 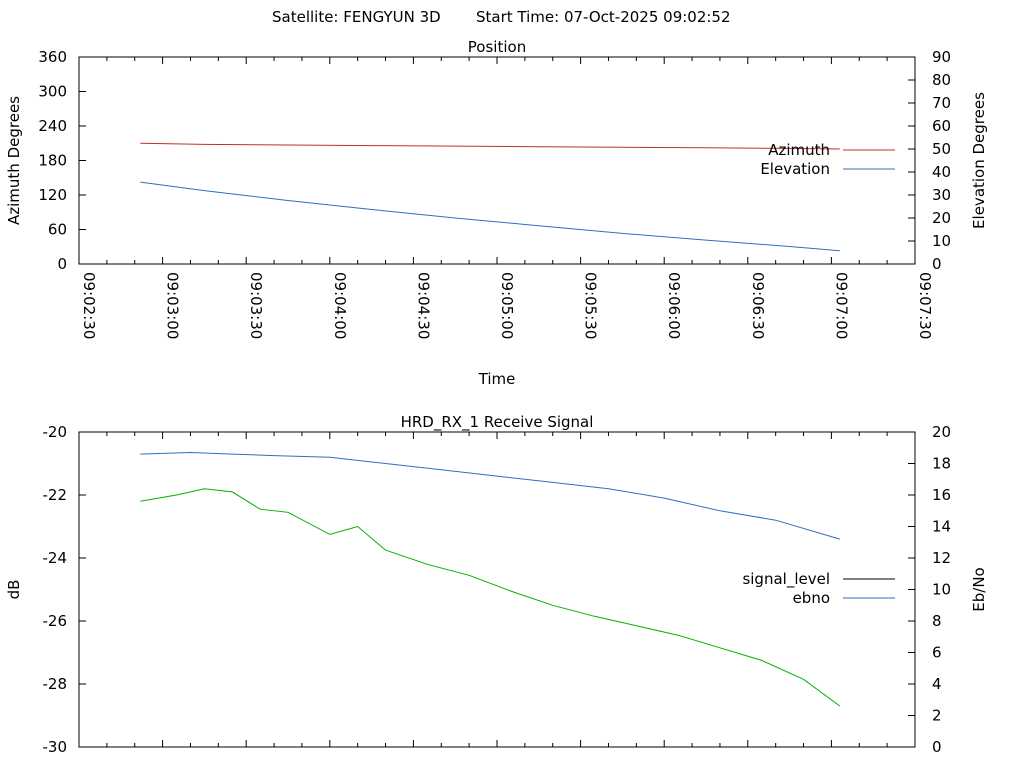 What do you see at coordinates (173, 305) in the screenshot?
I see `x-tick-label: 09:03:00` at bounding box center [173, 305].